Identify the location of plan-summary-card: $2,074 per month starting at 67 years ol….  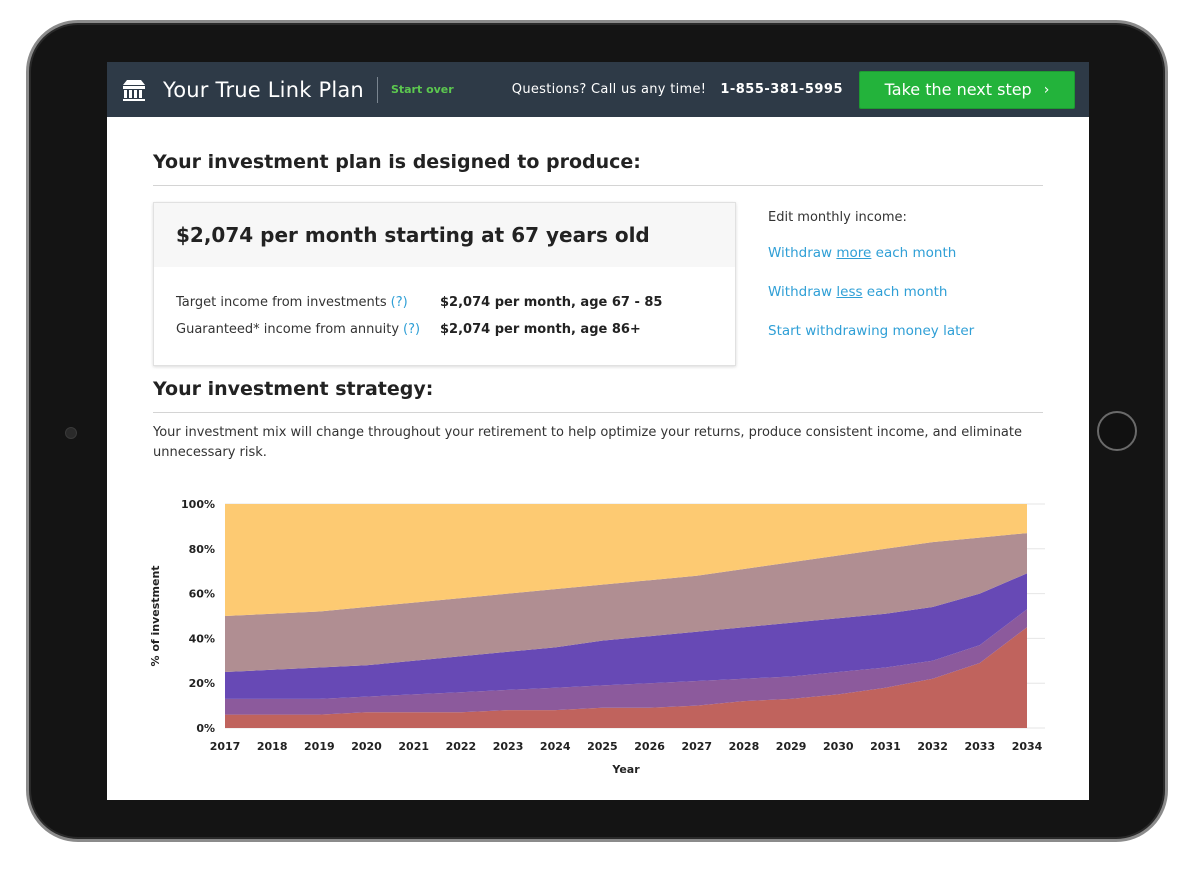
(444, 284).